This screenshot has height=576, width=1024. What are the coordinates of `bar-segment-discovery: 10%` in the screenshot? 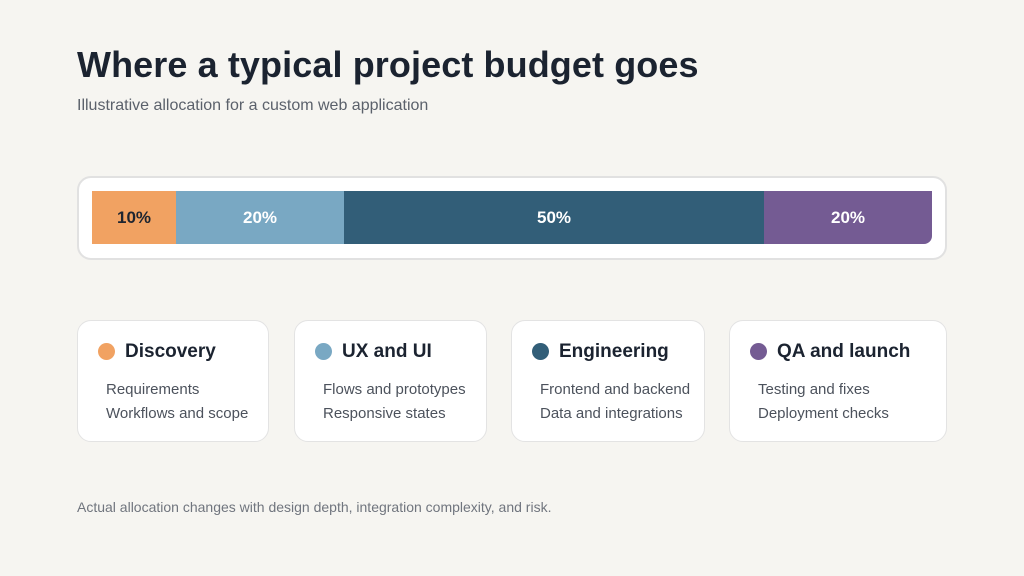 It's located at (134, 217).